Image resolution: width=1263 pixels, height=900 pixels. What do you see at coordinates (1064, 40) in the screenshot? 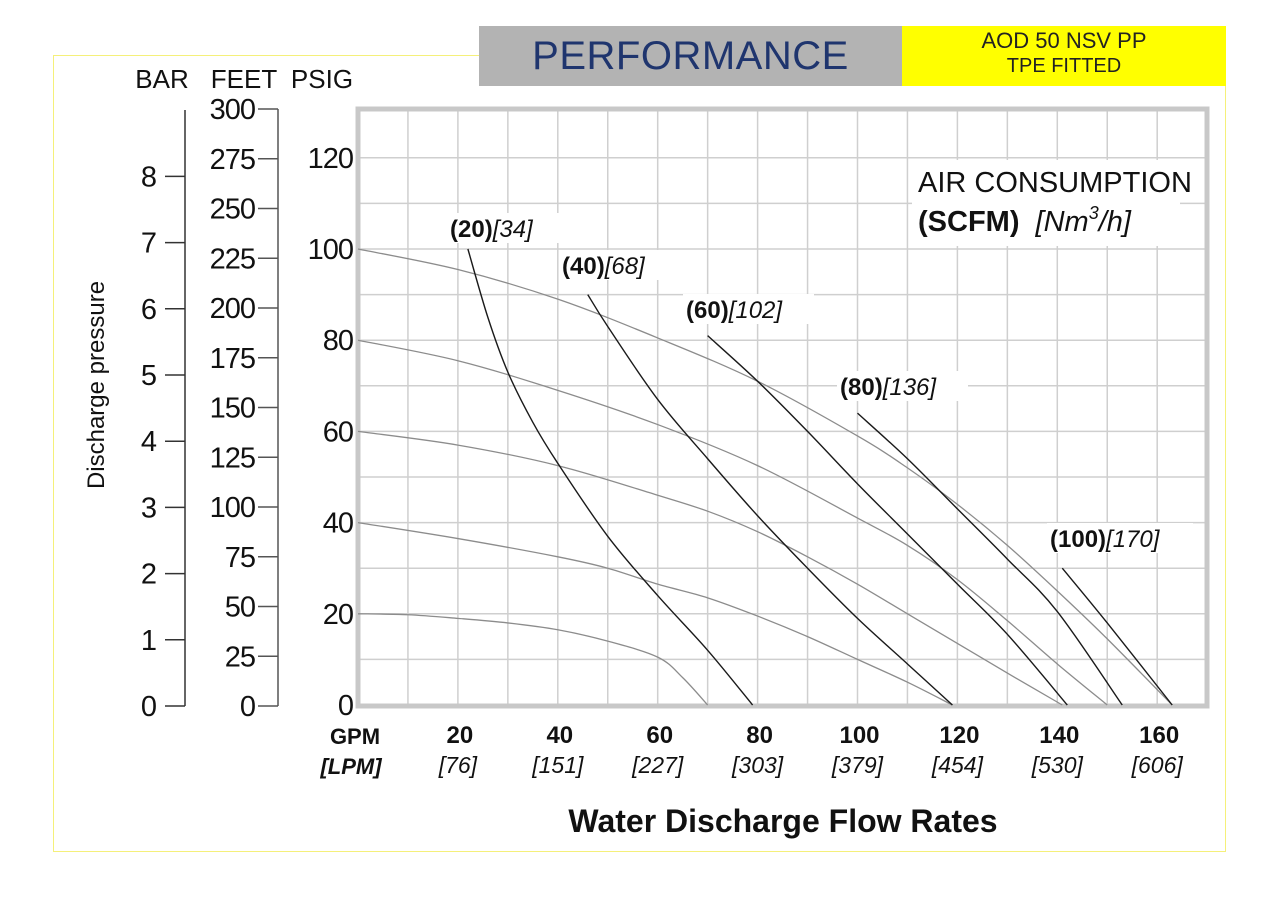
I see `model-name: AOD 50 NSV PP` at bounding box center [1064, 40].